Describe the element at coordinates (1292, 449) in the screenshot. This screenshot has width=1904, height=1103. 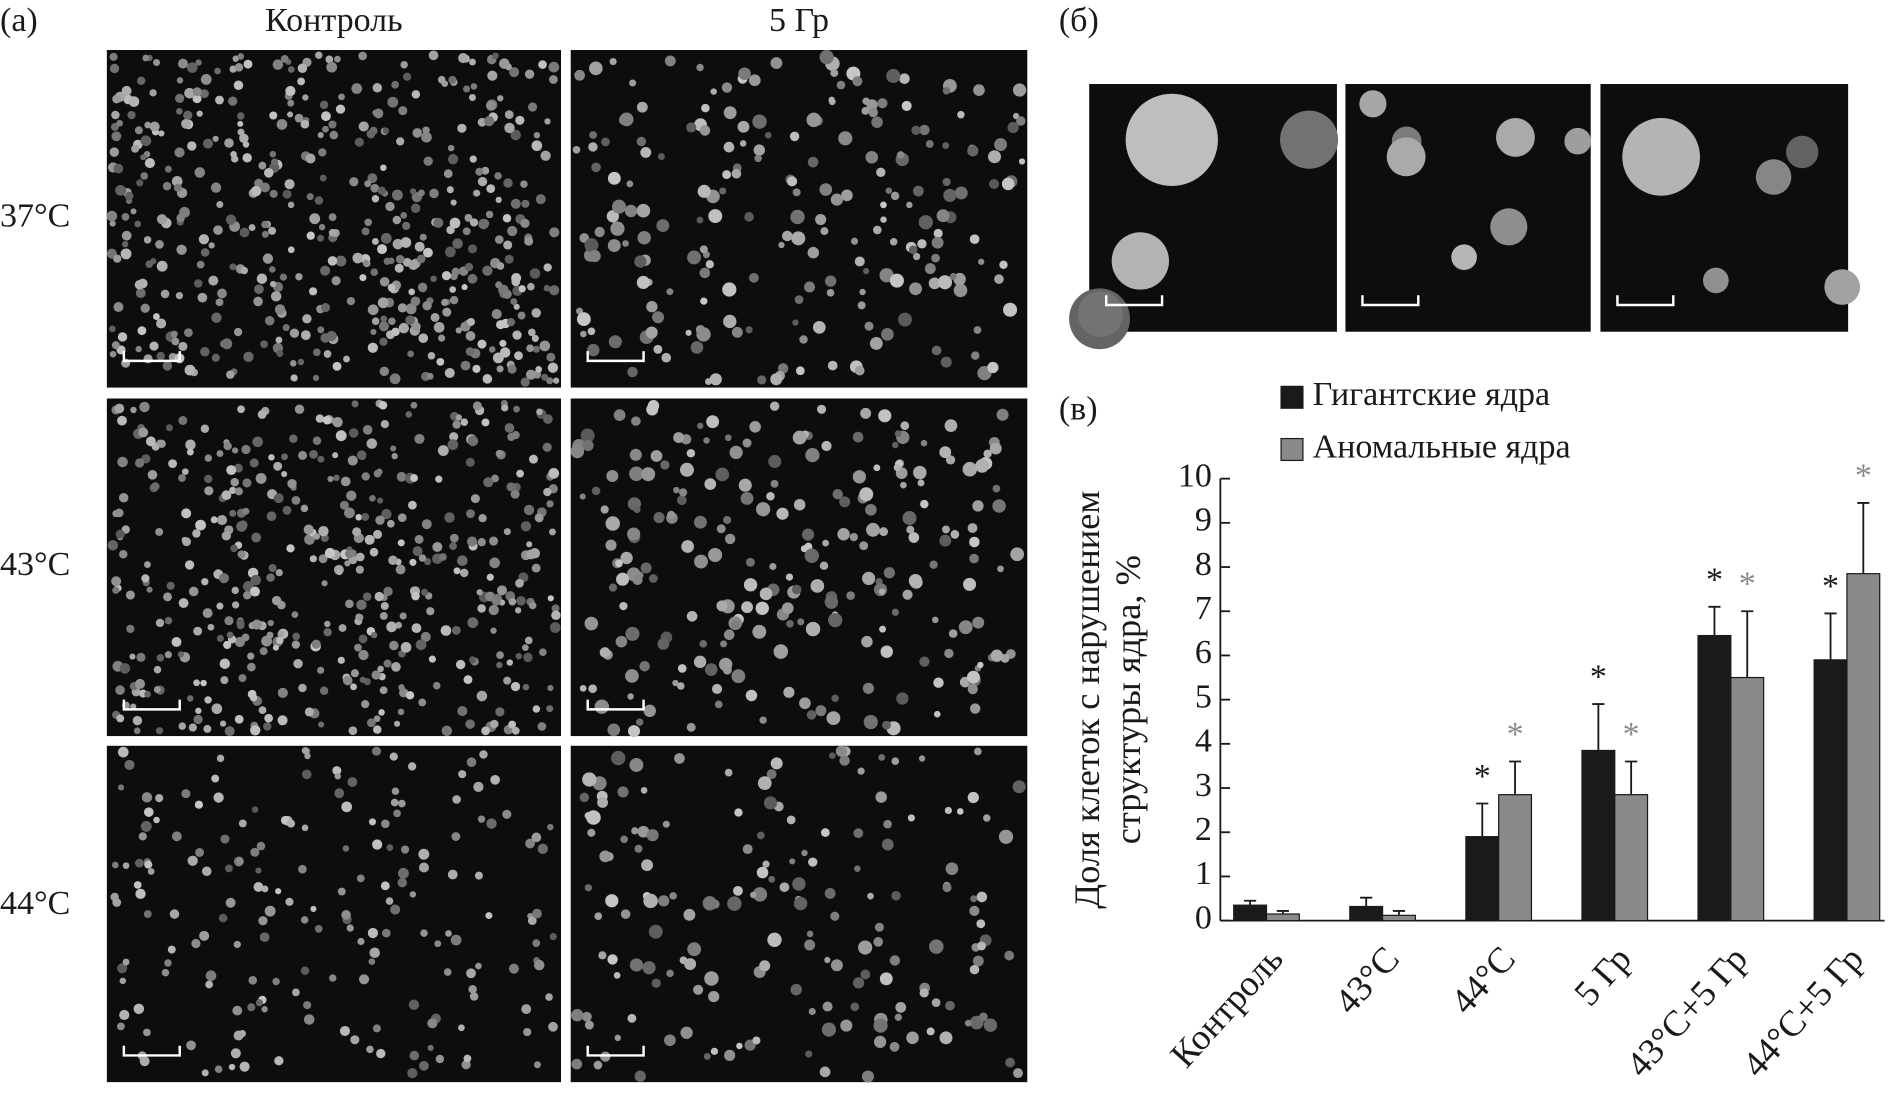
I see `legend-swatch` at that location.